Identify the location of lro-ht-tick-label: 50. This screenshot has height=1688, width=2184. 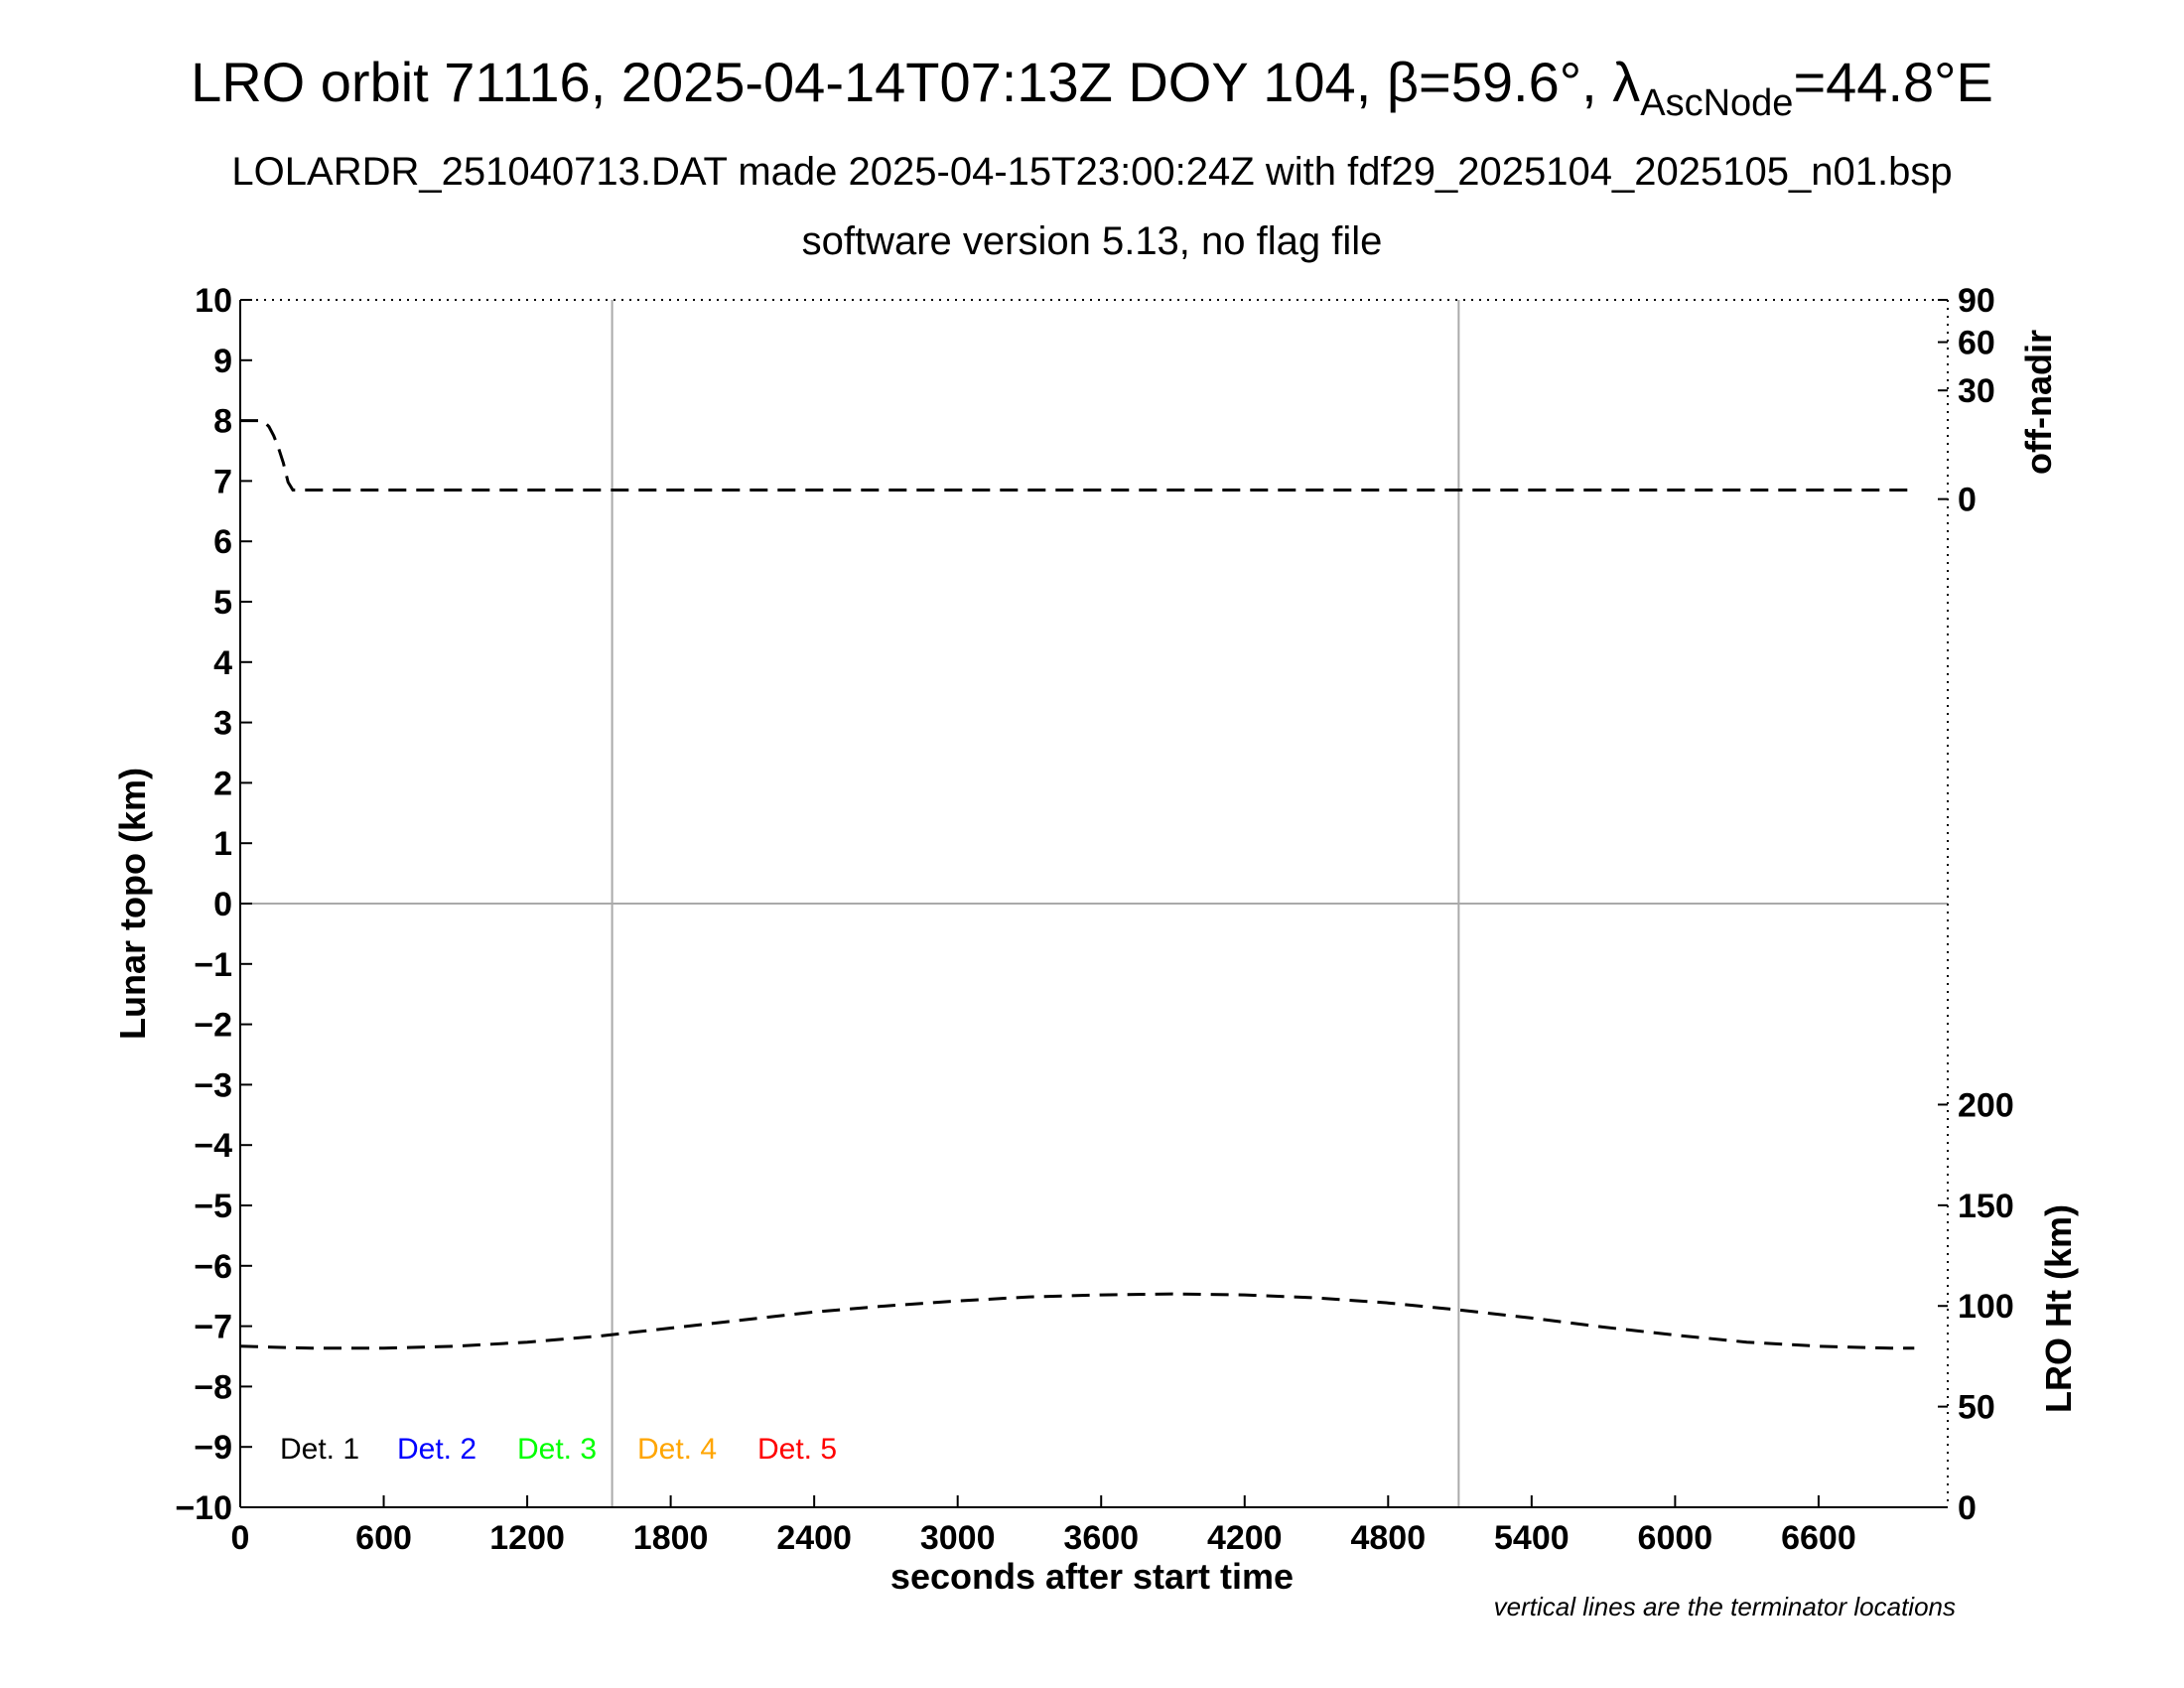
(1976, 1408).